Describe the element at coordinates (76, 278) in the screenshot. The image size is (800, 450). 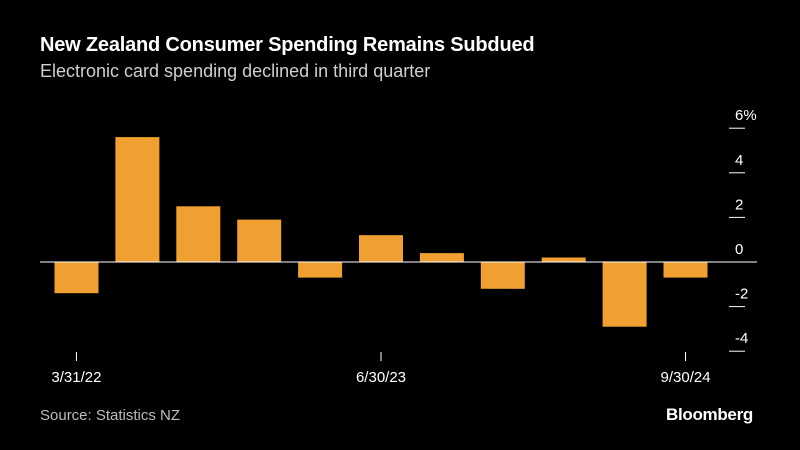
I see `bar-3/31/22` at that location.